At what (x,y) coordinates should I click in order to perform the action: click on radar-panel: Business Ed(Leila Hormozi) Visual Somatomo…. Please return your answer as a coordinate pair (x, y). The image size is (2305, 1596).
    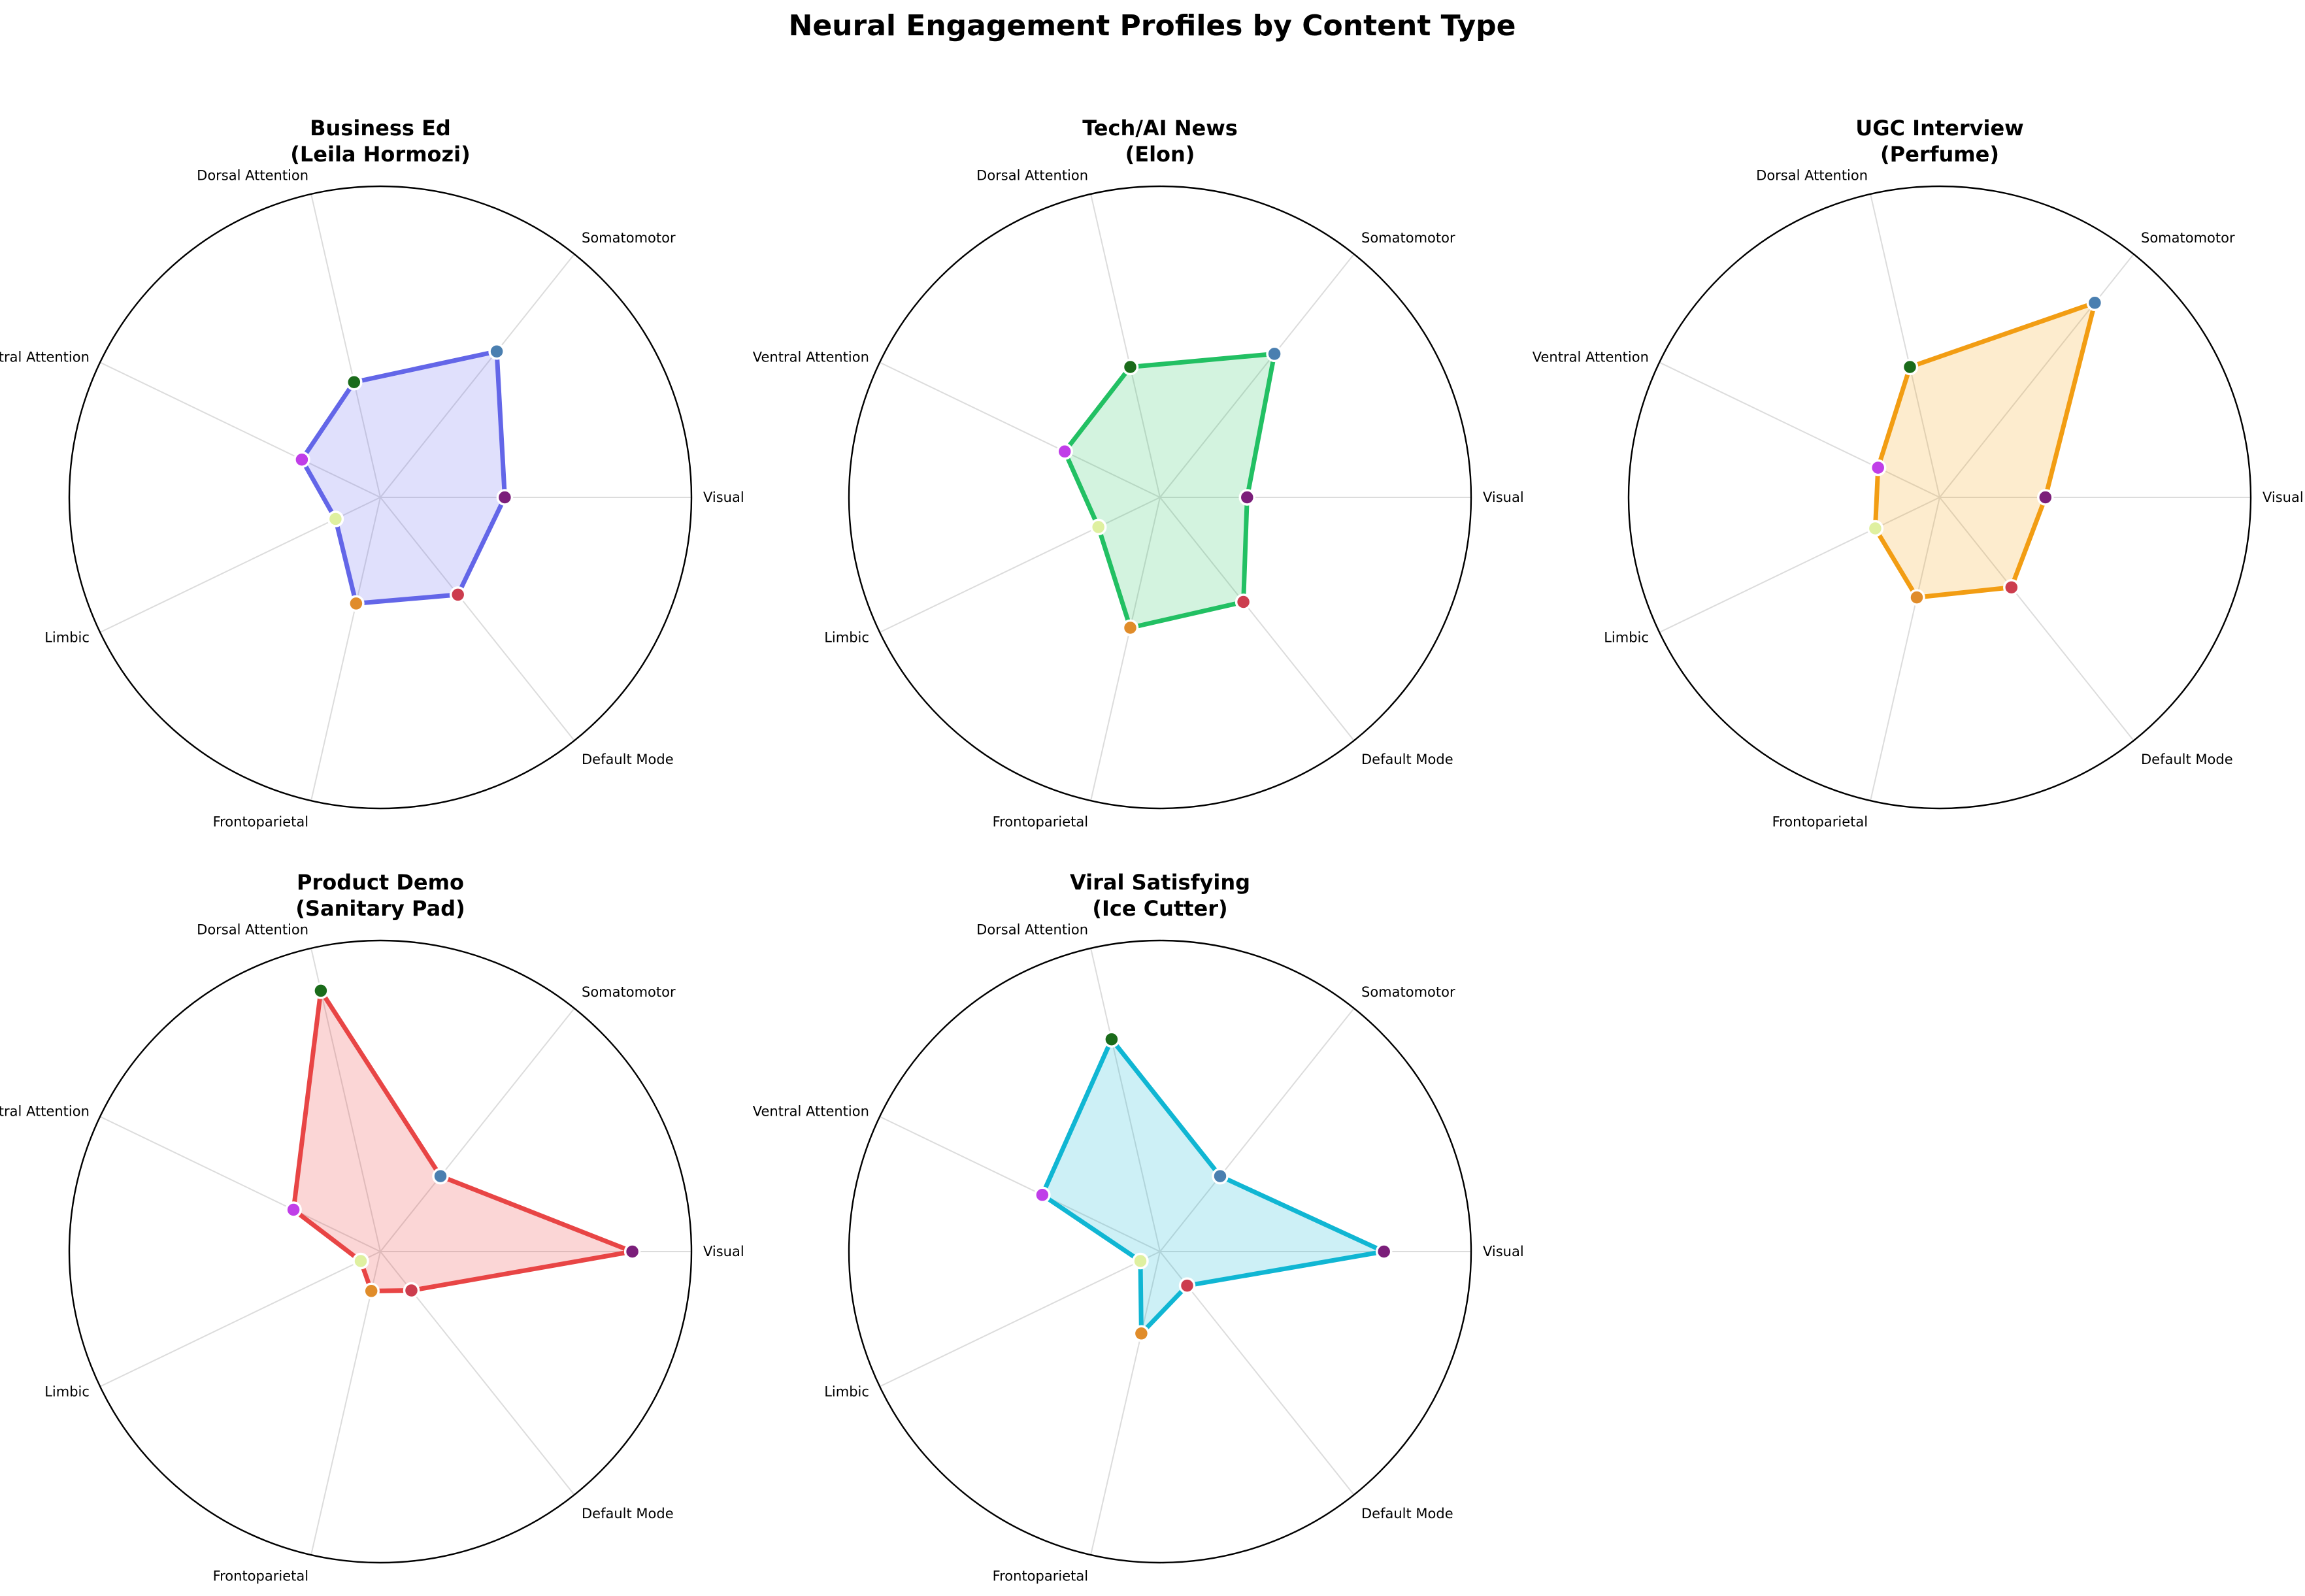
    Looking at the image, I should click on (372, 473).